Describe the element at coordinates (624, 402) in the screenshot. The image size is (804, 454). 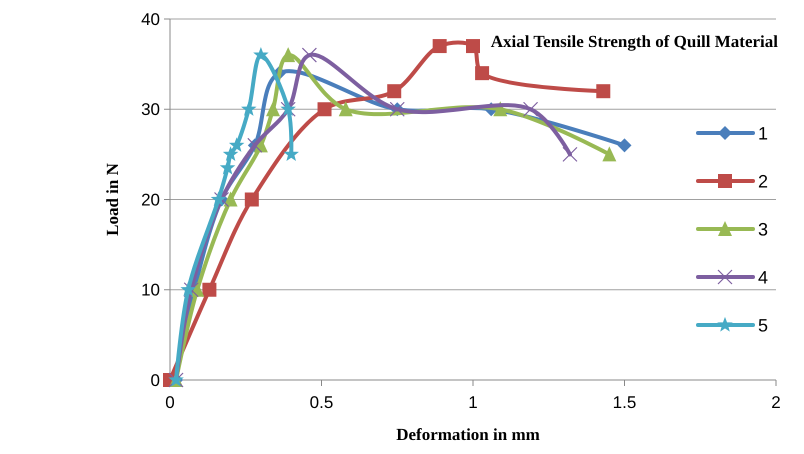
I see `x-tick-label: 1.5` at that location.